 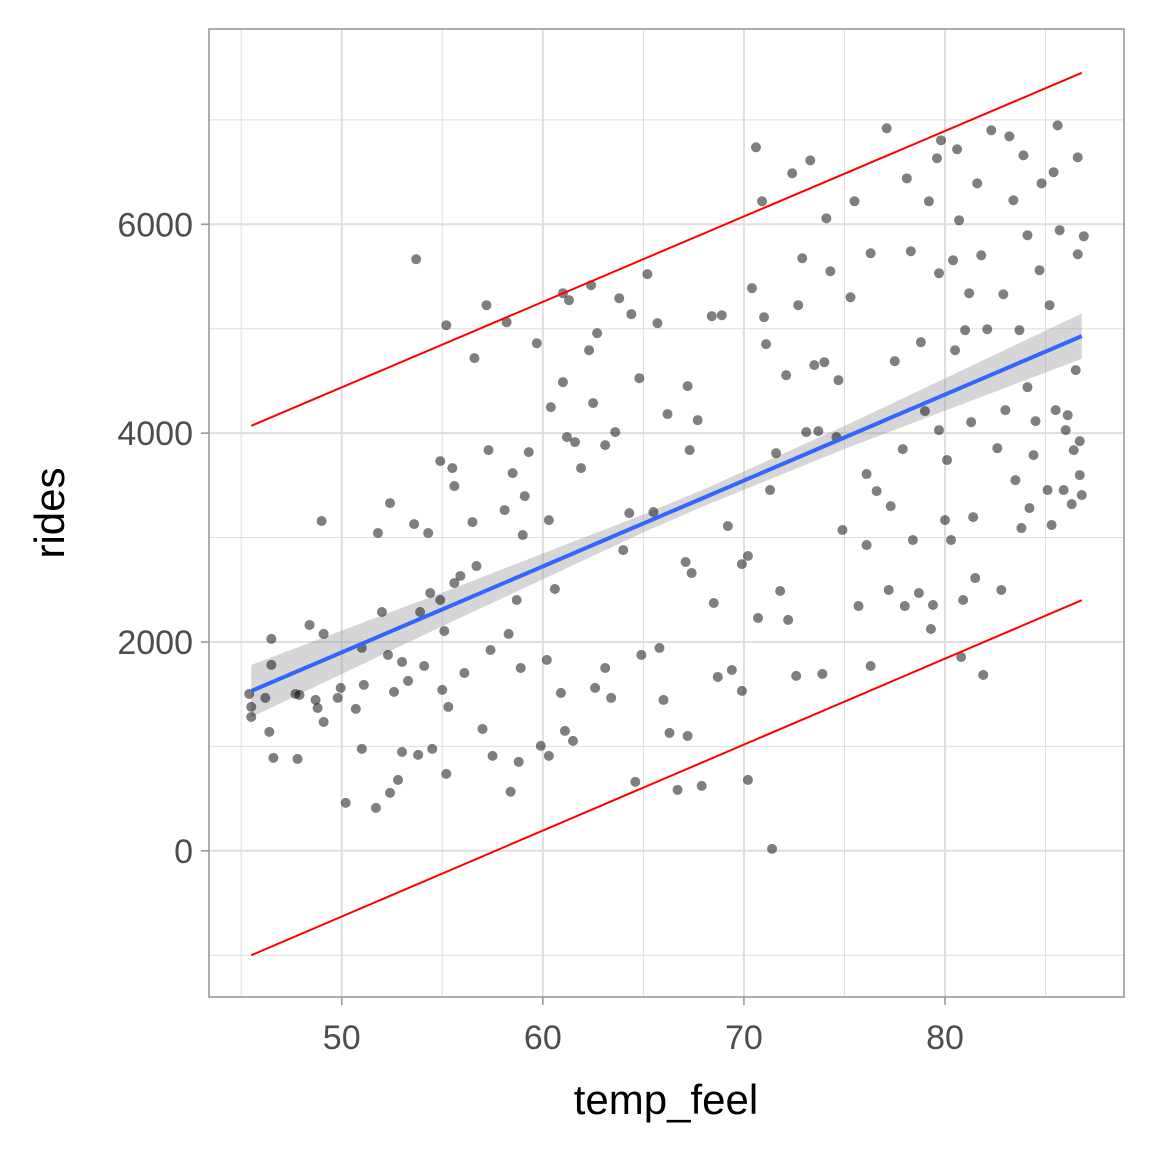 I want to click on x-axis: 50 60 70 80, so click(x=643, y=1027).